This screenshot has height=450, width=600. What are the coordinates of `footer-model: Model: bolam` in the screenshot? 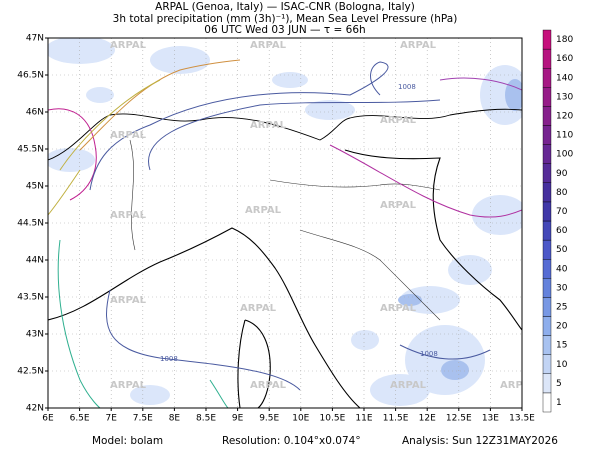 It's located at (127, 441).